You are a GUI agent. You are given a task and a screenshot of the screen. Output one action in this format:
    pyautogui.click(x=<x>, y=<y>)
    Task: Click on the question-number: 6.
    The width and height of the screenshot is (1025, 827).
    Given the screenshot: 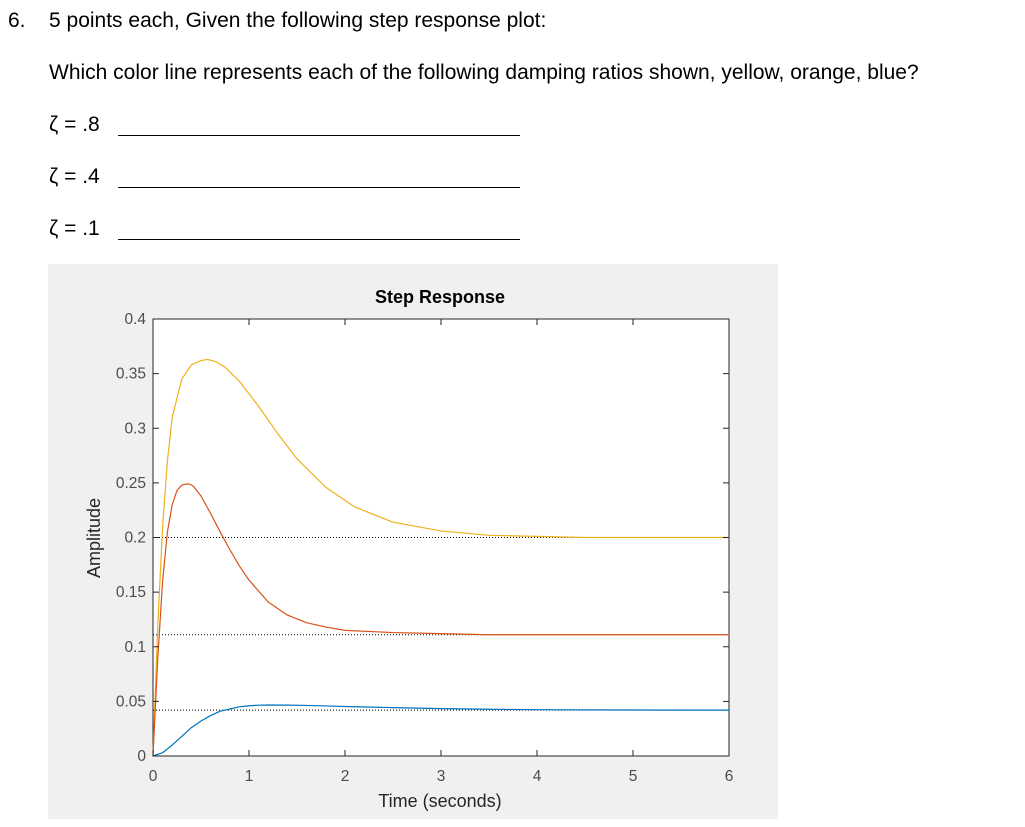 What is the action you would take?
    pyautogui.click(x=17, y=20)
    